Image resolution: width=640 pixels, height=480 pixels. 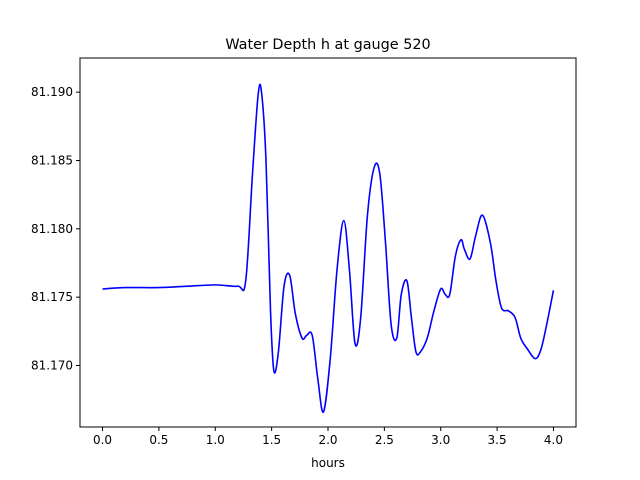 I want to click on x-tick-label: 0.0, so click(x=102, y=440).